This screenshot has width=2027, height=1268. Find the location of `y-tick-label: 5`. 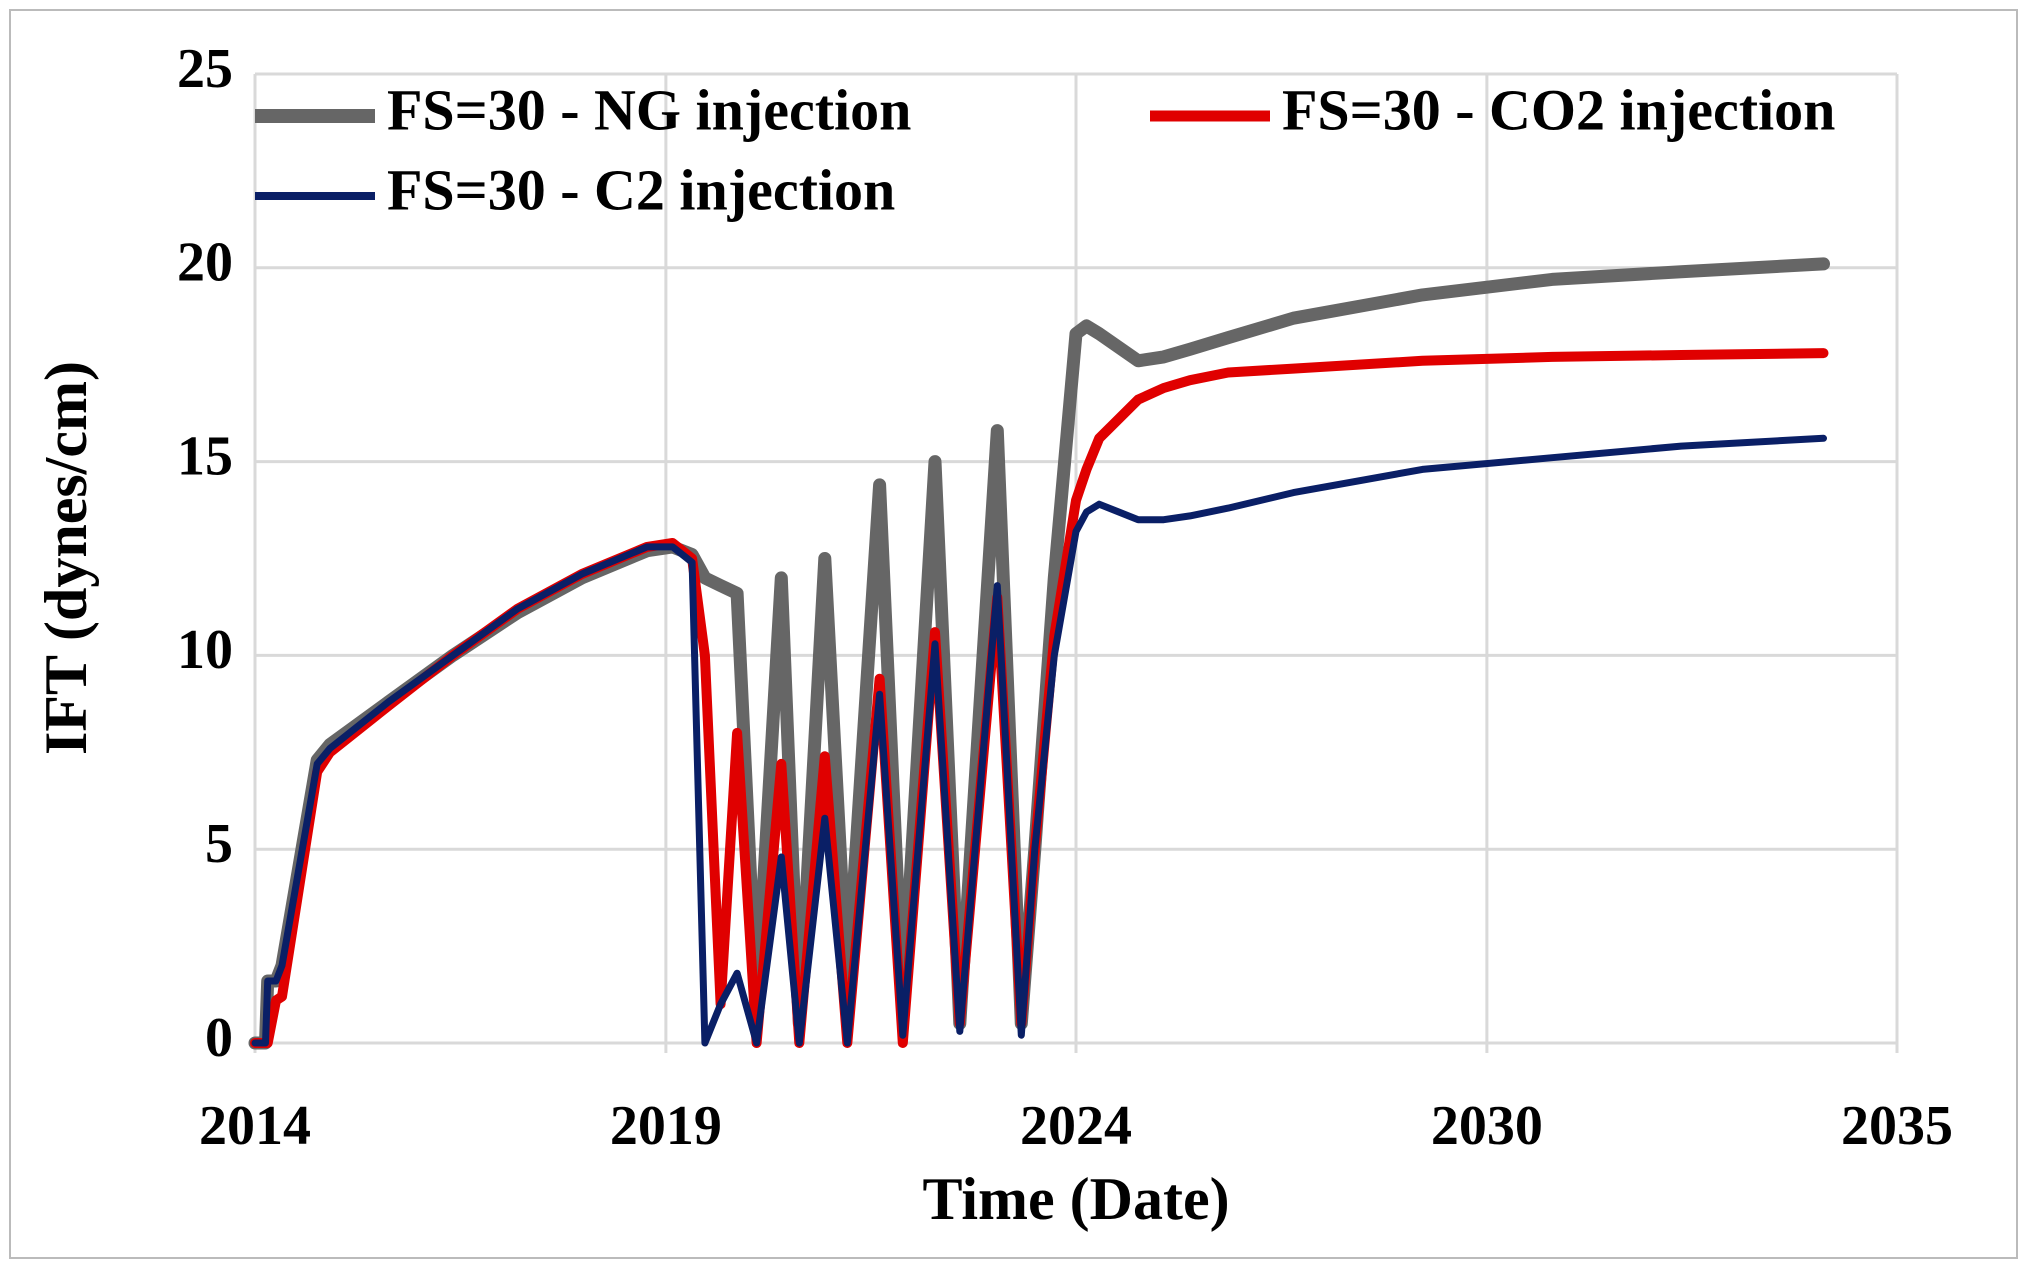

y-tick-label: 5 is located at coordinates (219, 844).